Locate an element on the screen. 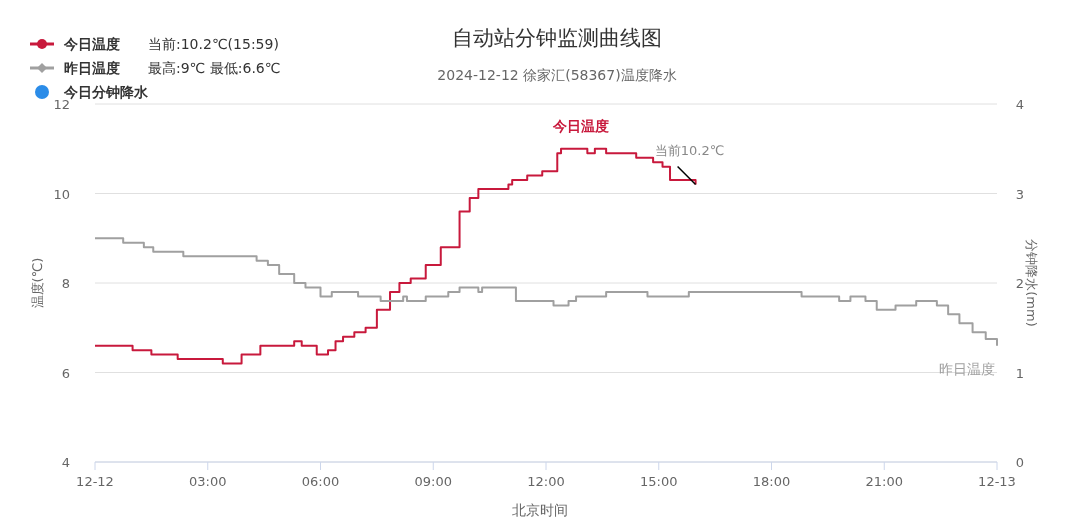 The height and width of the screenshot is (532, 1080). text: 今日温度 is located at coordinates (581, 125).